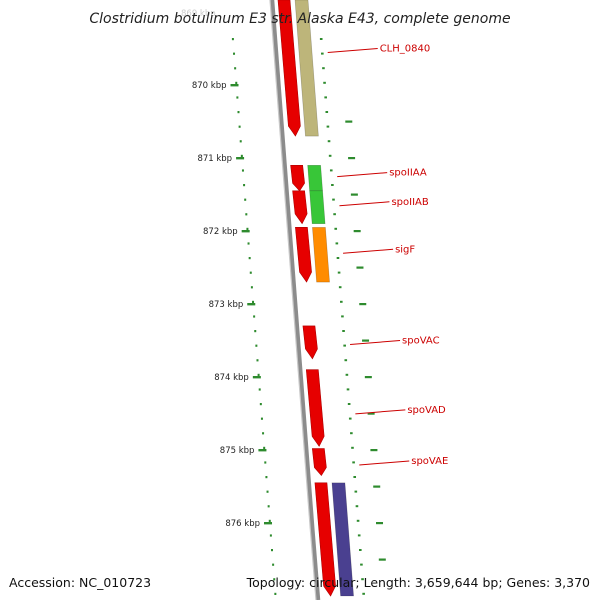  I want to click on gene-track, so click(324, 298).